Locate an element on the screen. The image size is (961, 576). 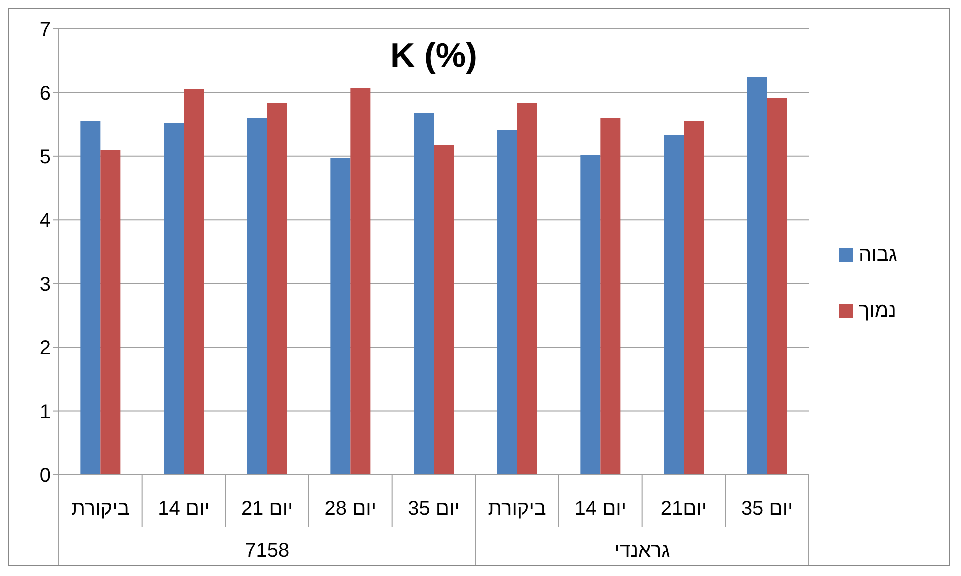
y-tick-label: 5 is located at coordinates (45, 157).